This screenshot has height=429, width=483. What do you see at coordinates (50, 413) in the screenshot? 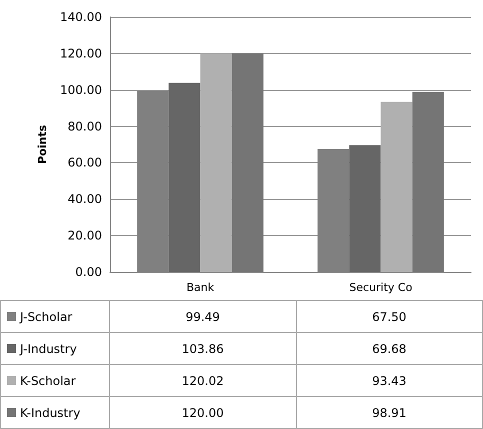
I see `legend-label: K-Industry` at bounding box center [50, 413].